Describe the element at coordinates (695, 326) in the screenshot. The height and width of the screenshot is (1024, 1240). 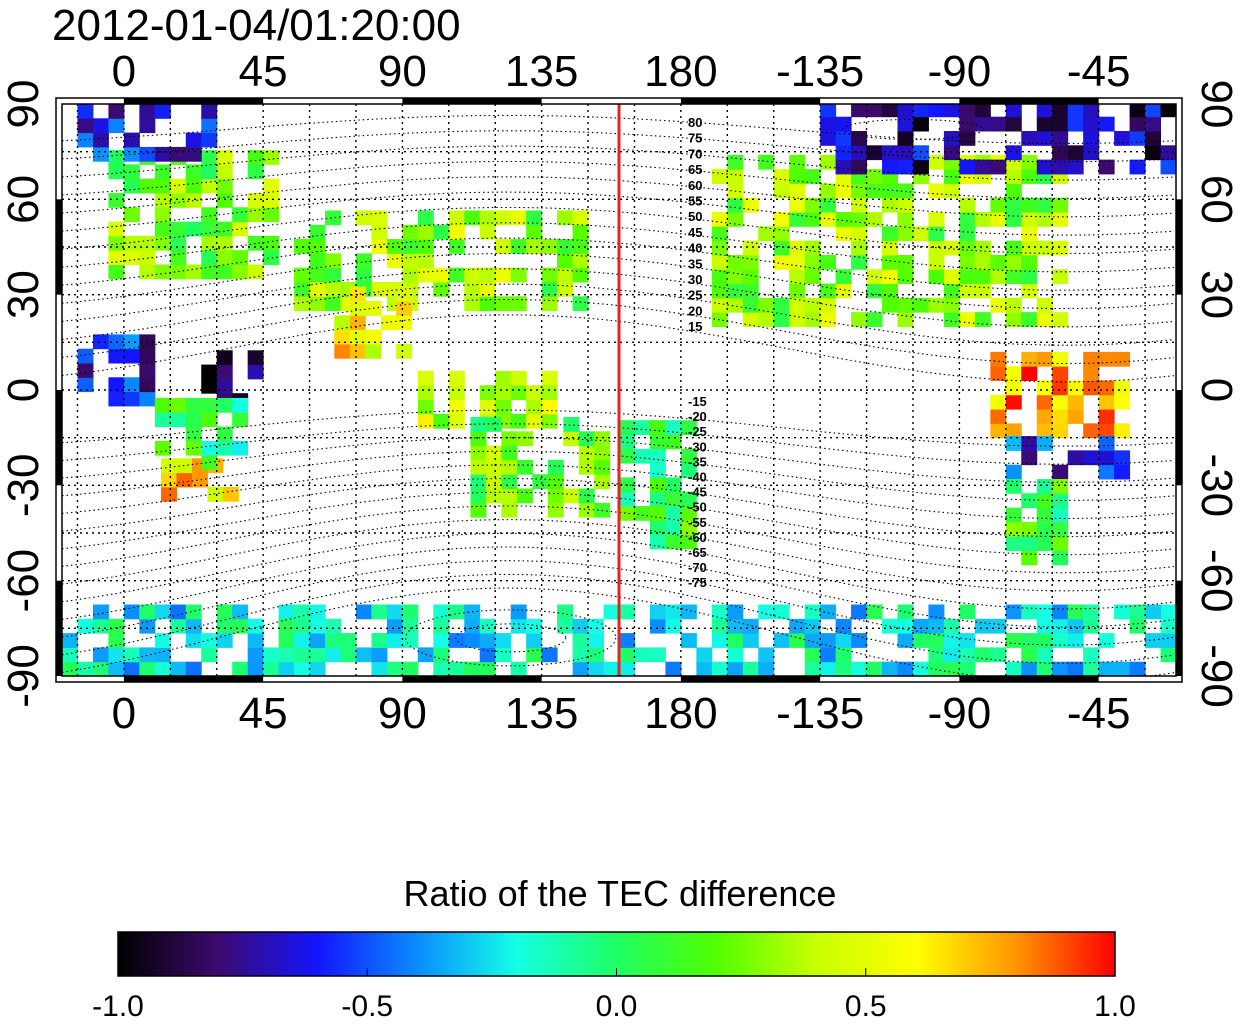
I see `contour-label: 15` at that location.